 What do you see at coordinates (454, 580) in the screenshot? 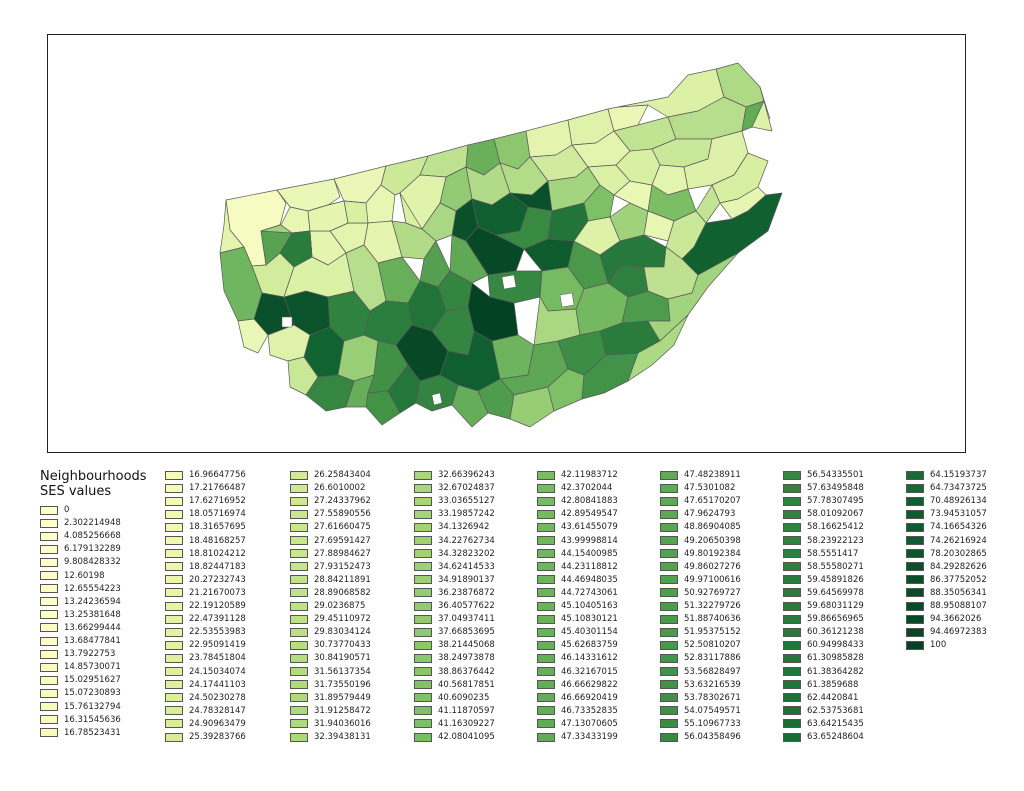
I see `legend-entry: 34.91890137` at bounding box center [454, 580].